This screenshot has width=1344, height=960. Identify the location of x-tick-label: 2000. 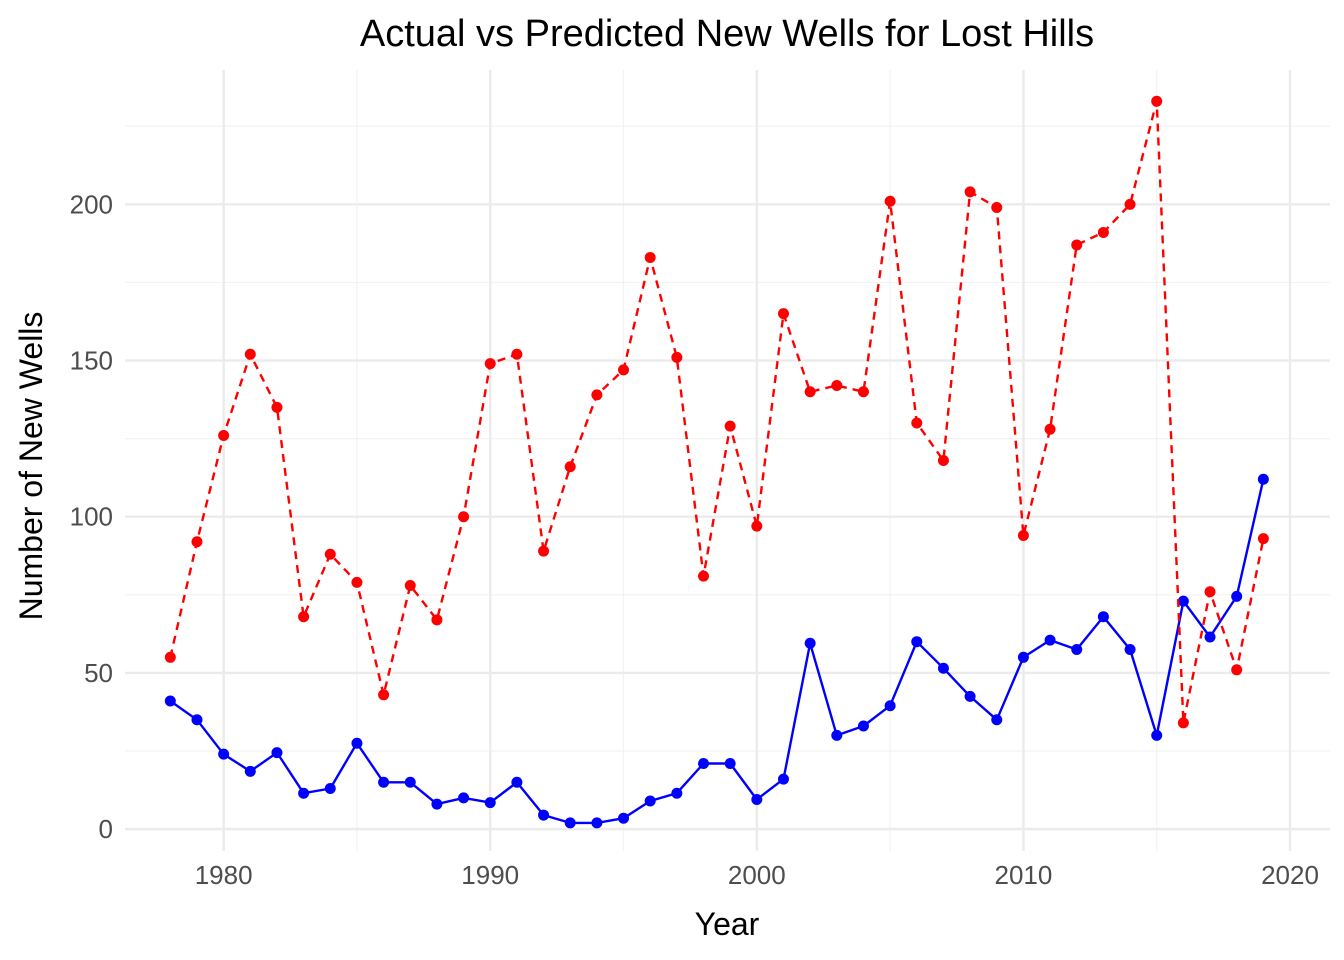
(757, 875).